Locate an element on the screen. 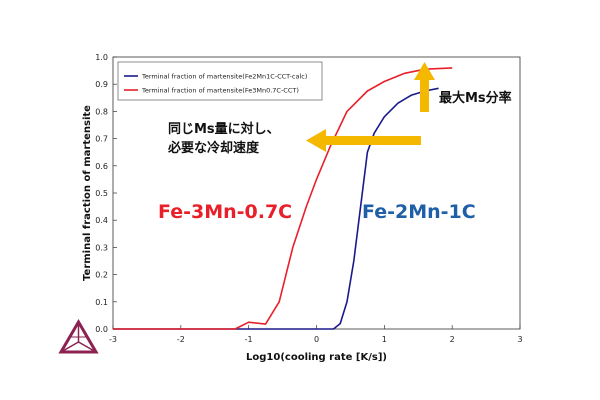 The width and height of the screenshot is (600, 400). thermo-calc-logo-icon is located at coordinates (78, 336).